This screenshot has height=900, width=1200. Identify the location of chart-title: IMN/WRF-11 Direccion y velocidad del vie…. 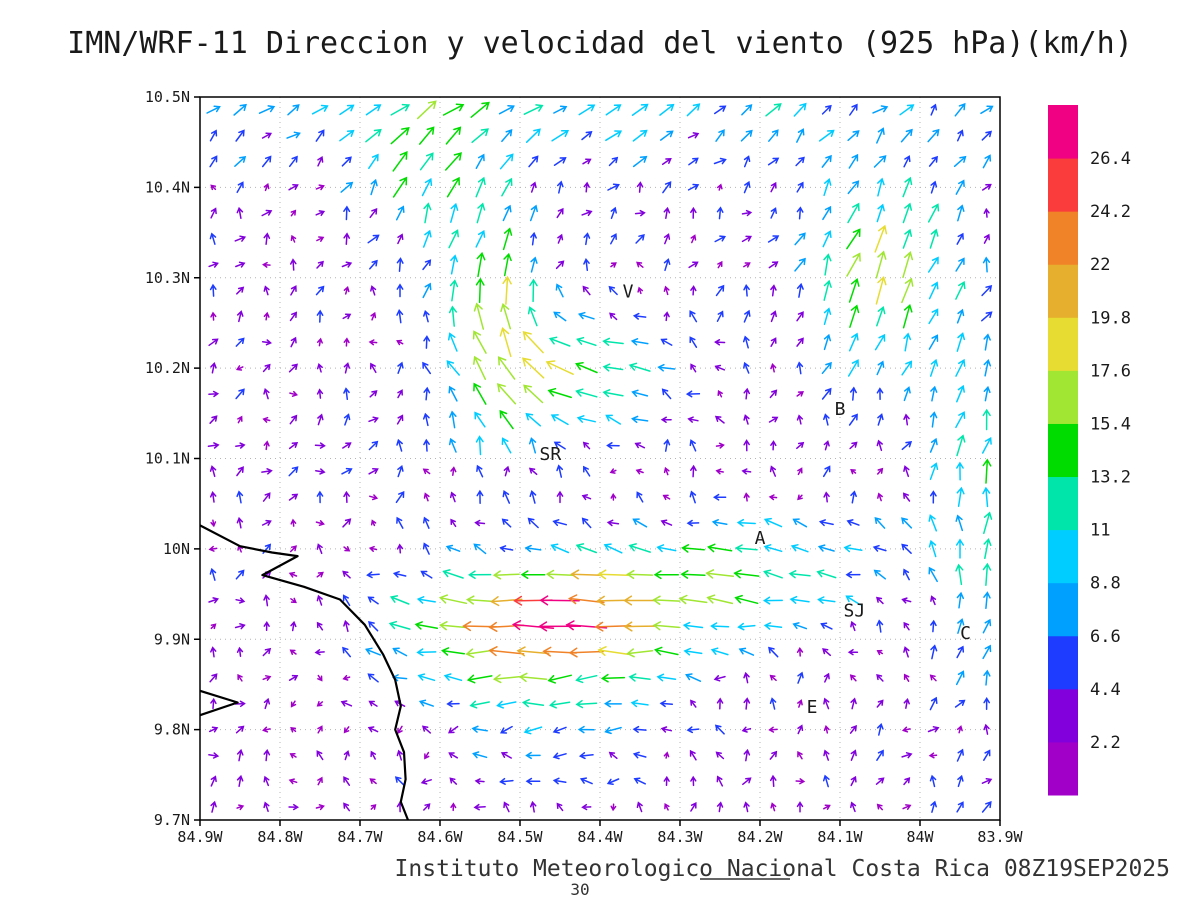
(600, 43).